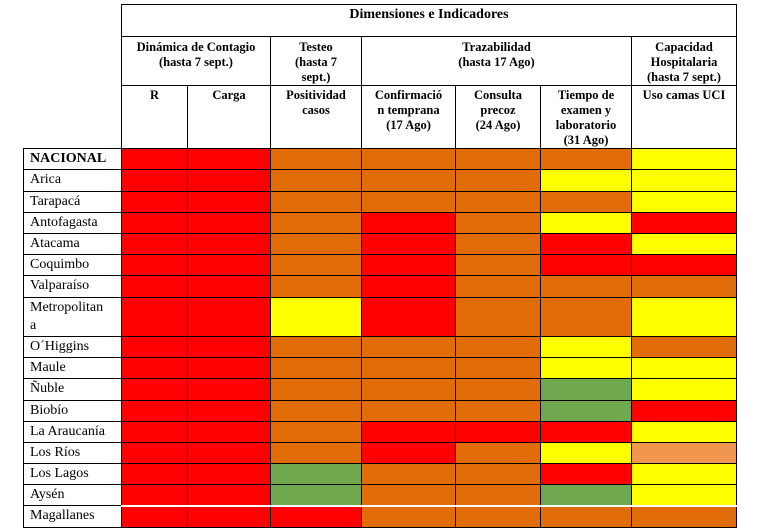 This screenshot has width=763, height=528. Describe the element at coordinates (316, 61) in the screenshot. I see `group-header-testeo: Testeo (hasta 7 sept.)` at that location.